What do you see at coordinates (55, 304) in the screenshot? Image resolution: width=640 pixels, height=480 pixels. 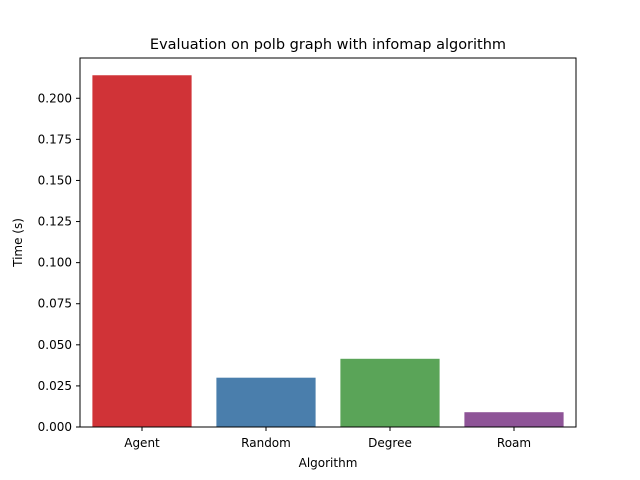 I see `y-tick-label: 0.075` at bounding box center [55, 304].